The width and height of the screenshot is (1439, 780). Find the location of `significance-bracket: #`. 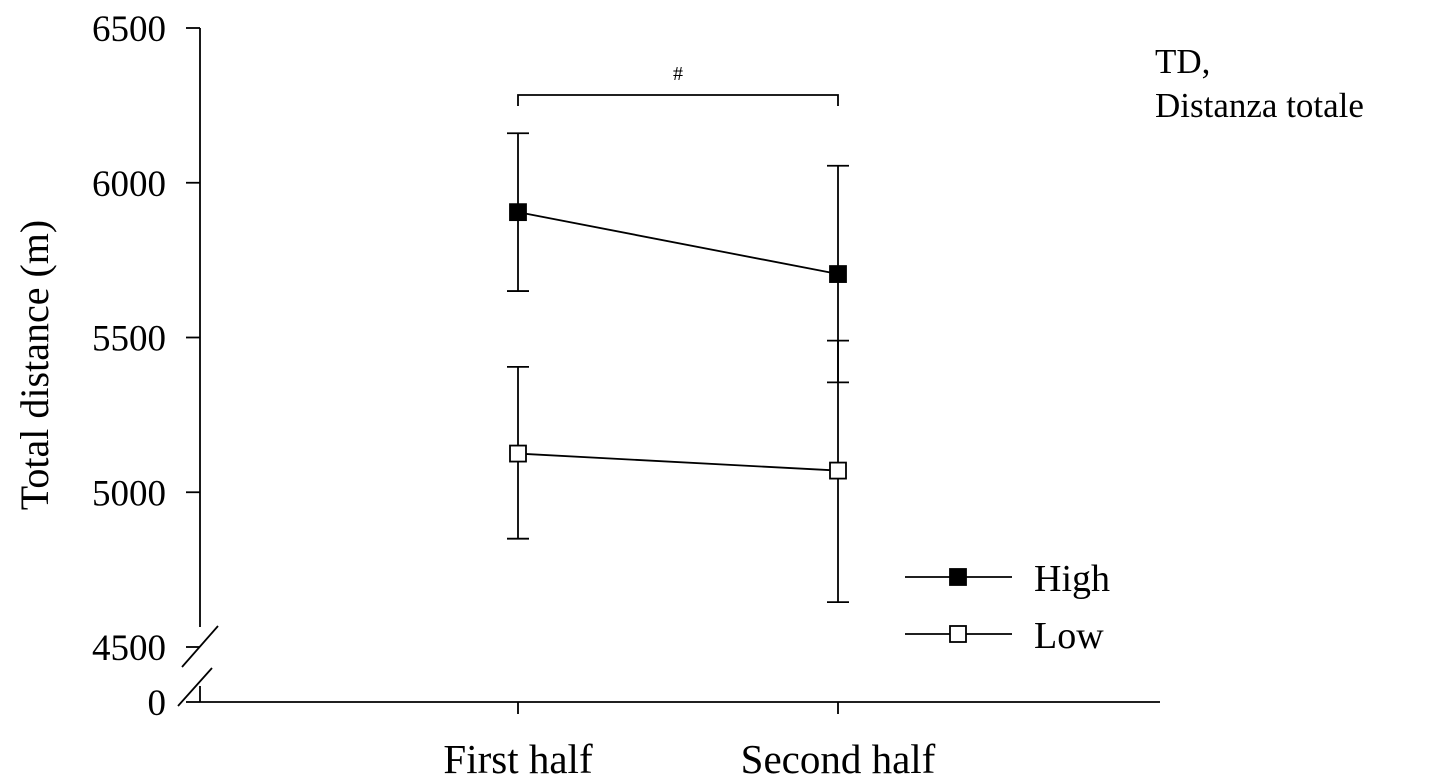

significance-bracket: # is located at coordinates (678, 84).